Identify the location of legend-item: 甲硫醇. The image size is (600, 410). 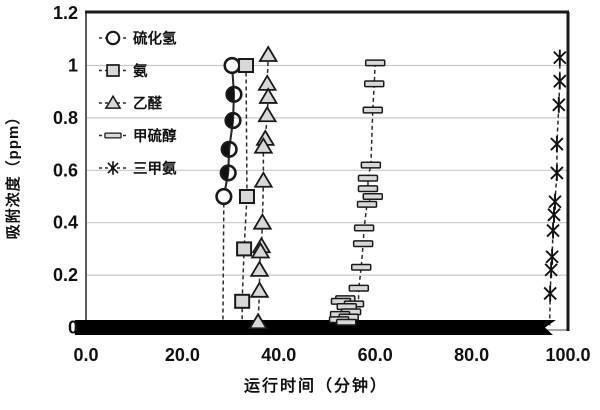
(138, 136).